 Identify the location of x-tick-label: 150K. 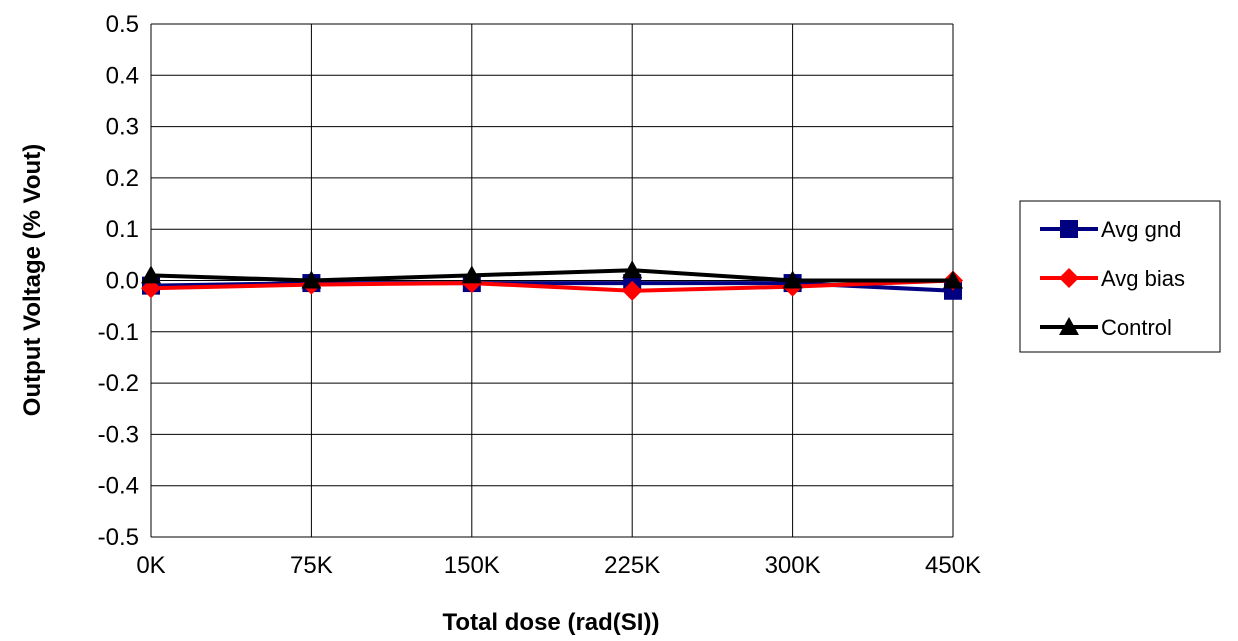
(472, 565).